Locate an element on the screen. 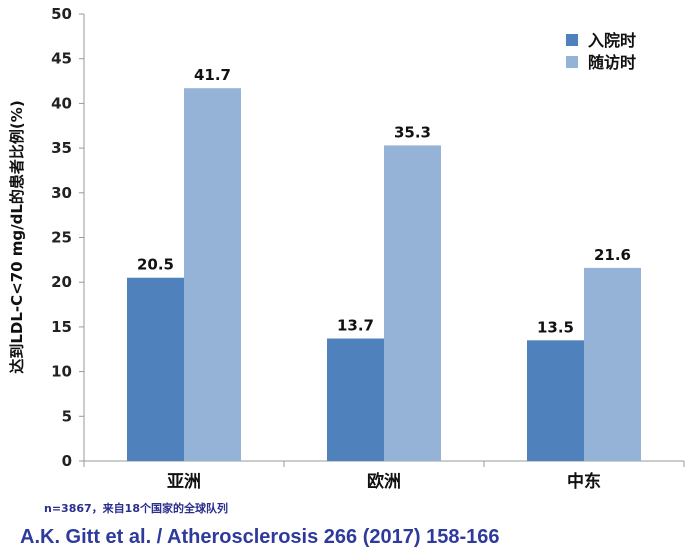  bar-value-label: 13.7 is located at coordinates (355, 326).